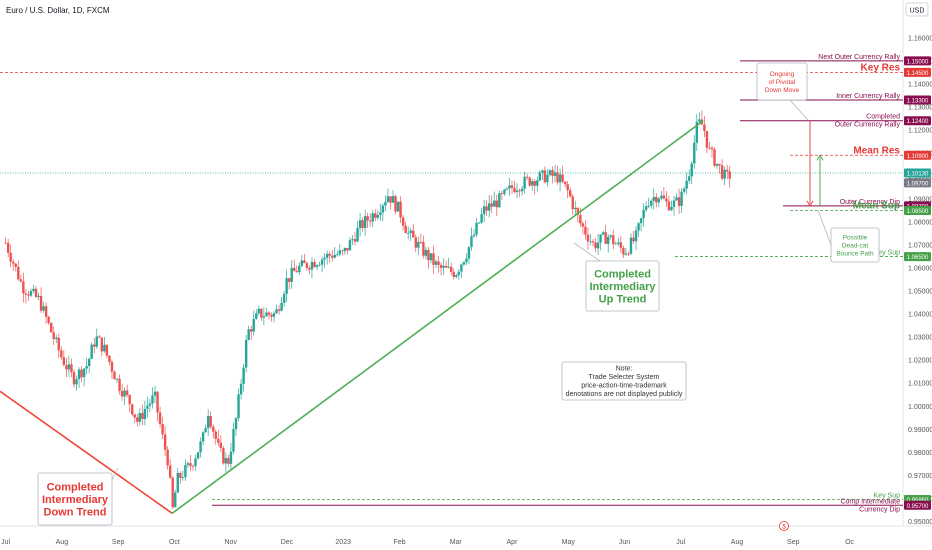  What do you see at coordinates (287, 542) in the screenshot?
I see `x-tick-label: Dec` at bounding box center [287, 542].